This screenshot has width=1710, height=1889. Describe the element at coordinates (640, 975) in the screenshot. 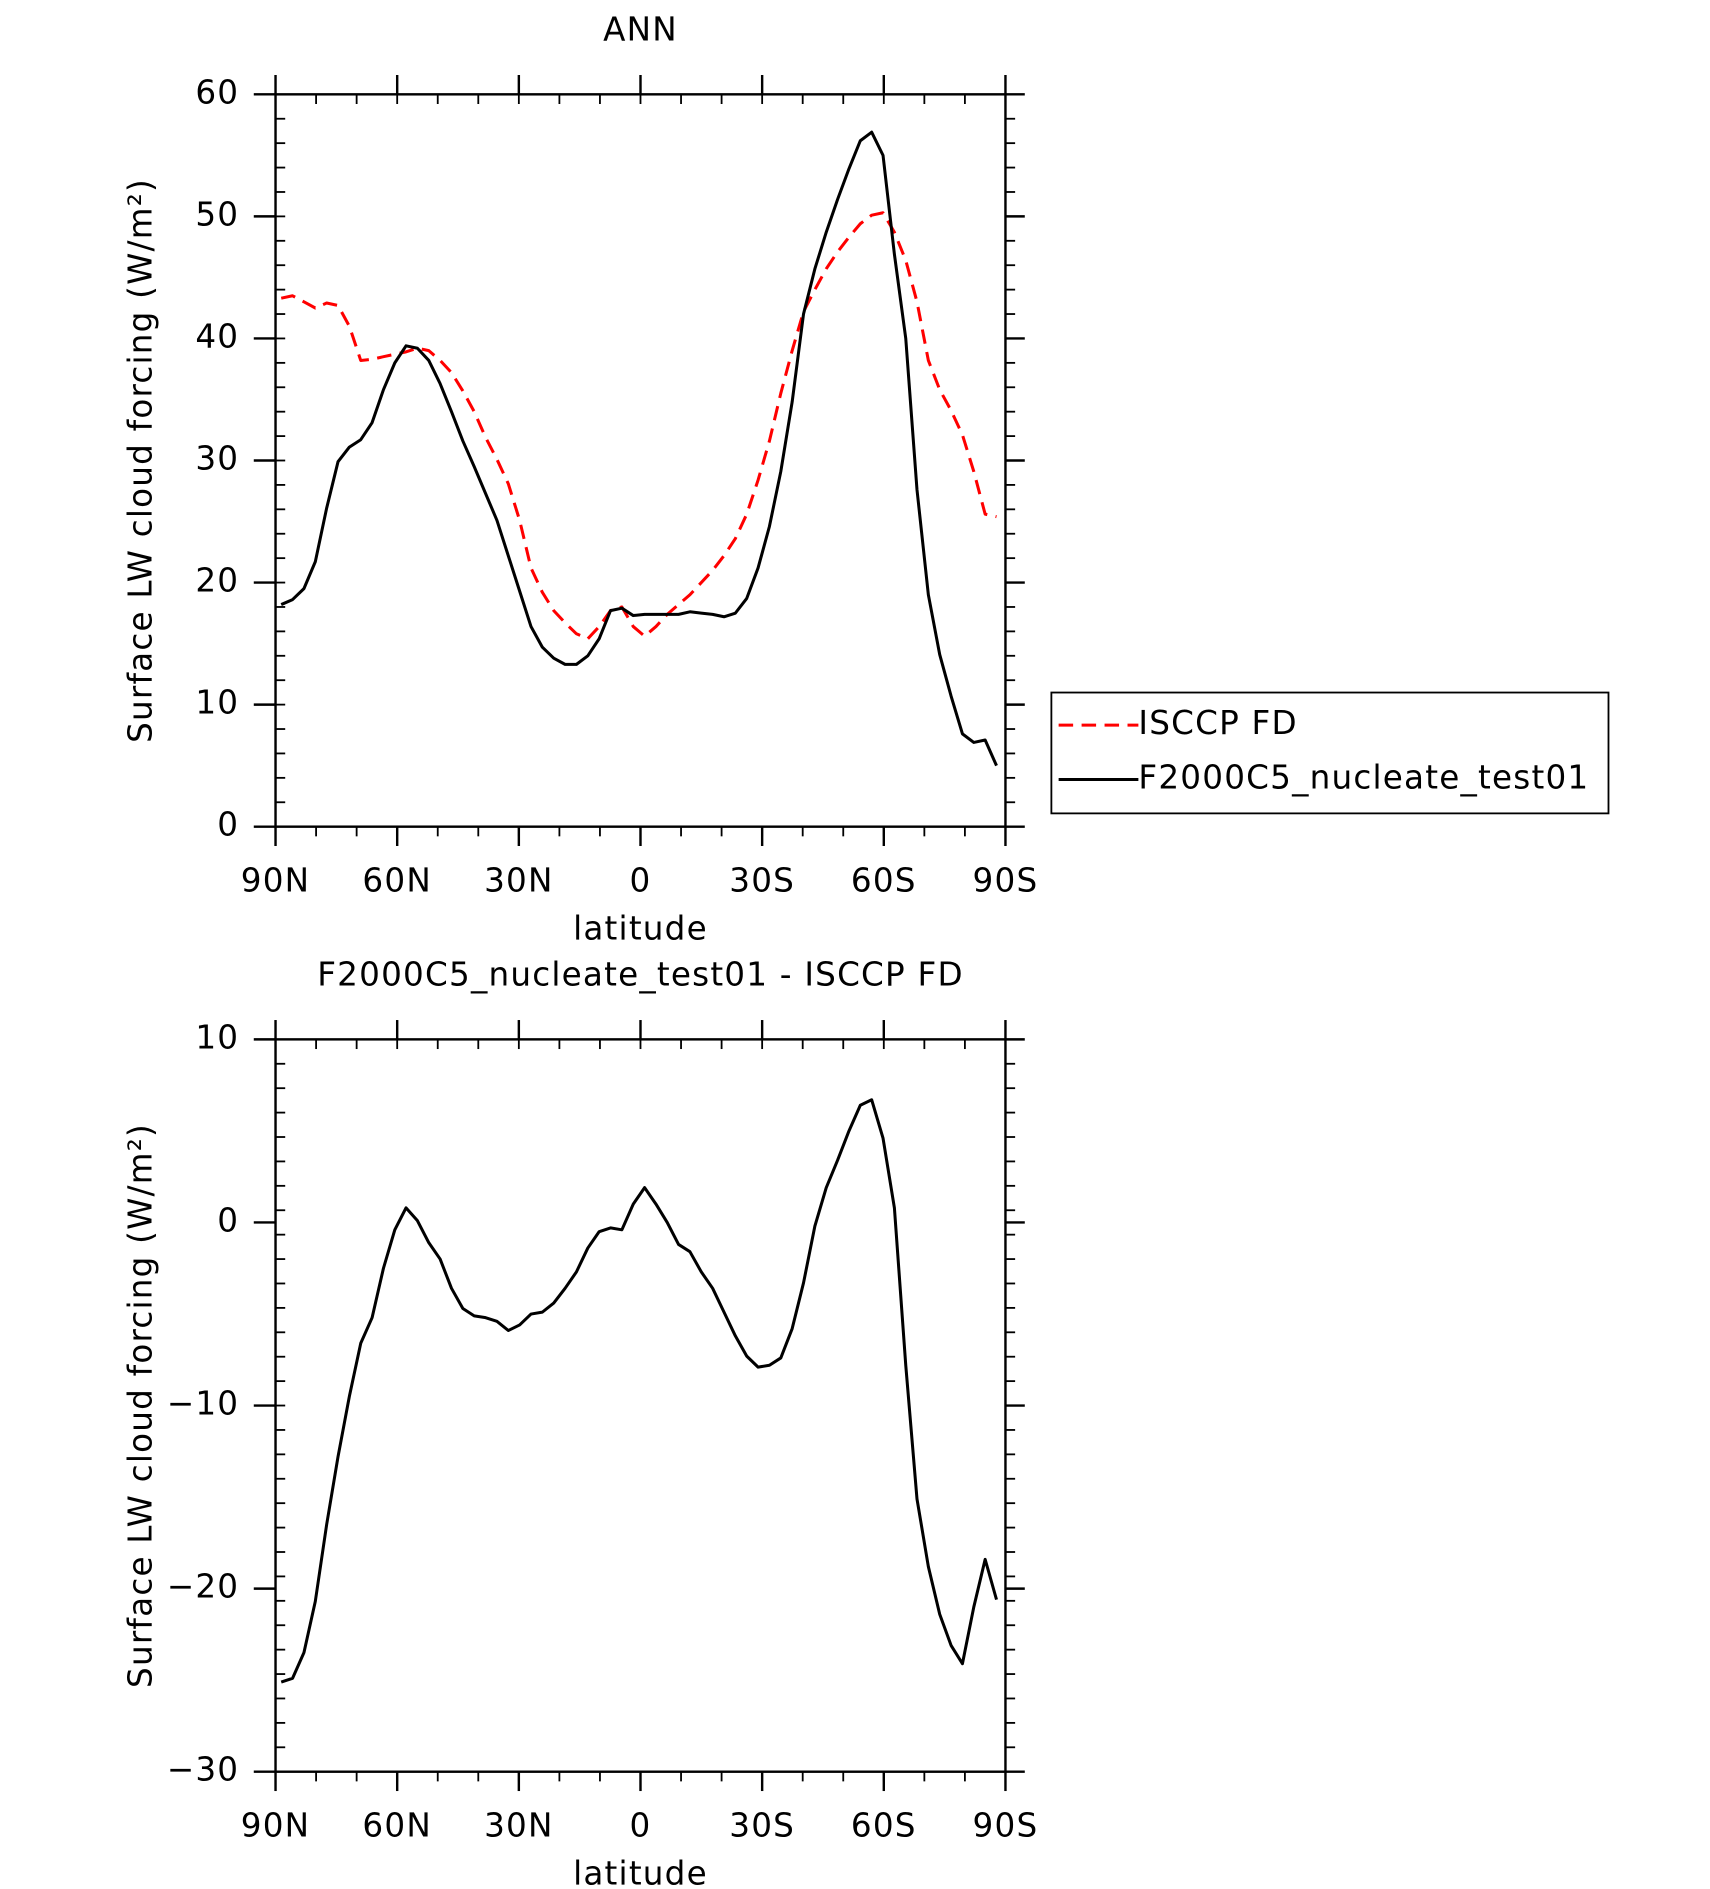

I see `chart-title: F2000C5_nucleate_test01 - ISCCP FD` at that location.